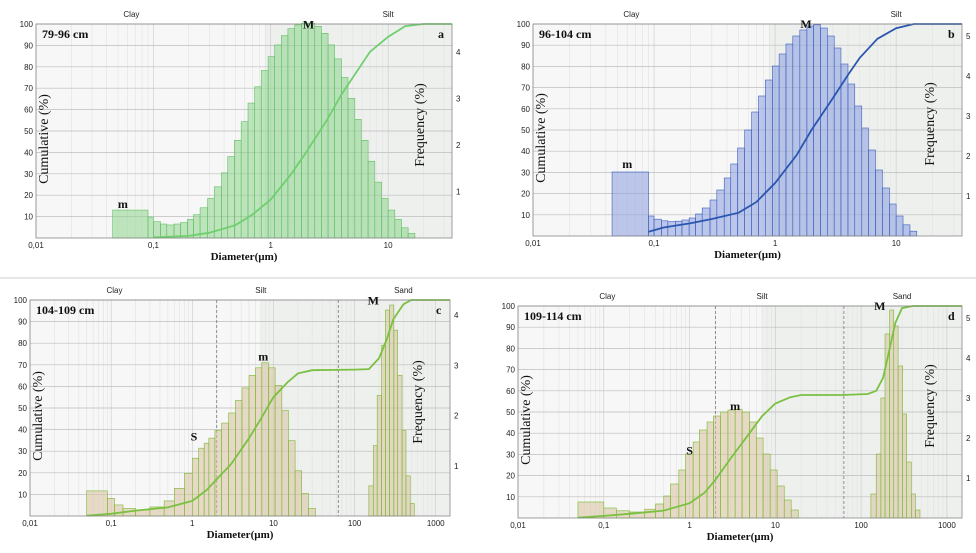 Image resolution: width=976 pixels, height=553 pixels. Describe the element at coordinates (968, 116) in the screenshot. I see `right-tick-label: 3` at that location.